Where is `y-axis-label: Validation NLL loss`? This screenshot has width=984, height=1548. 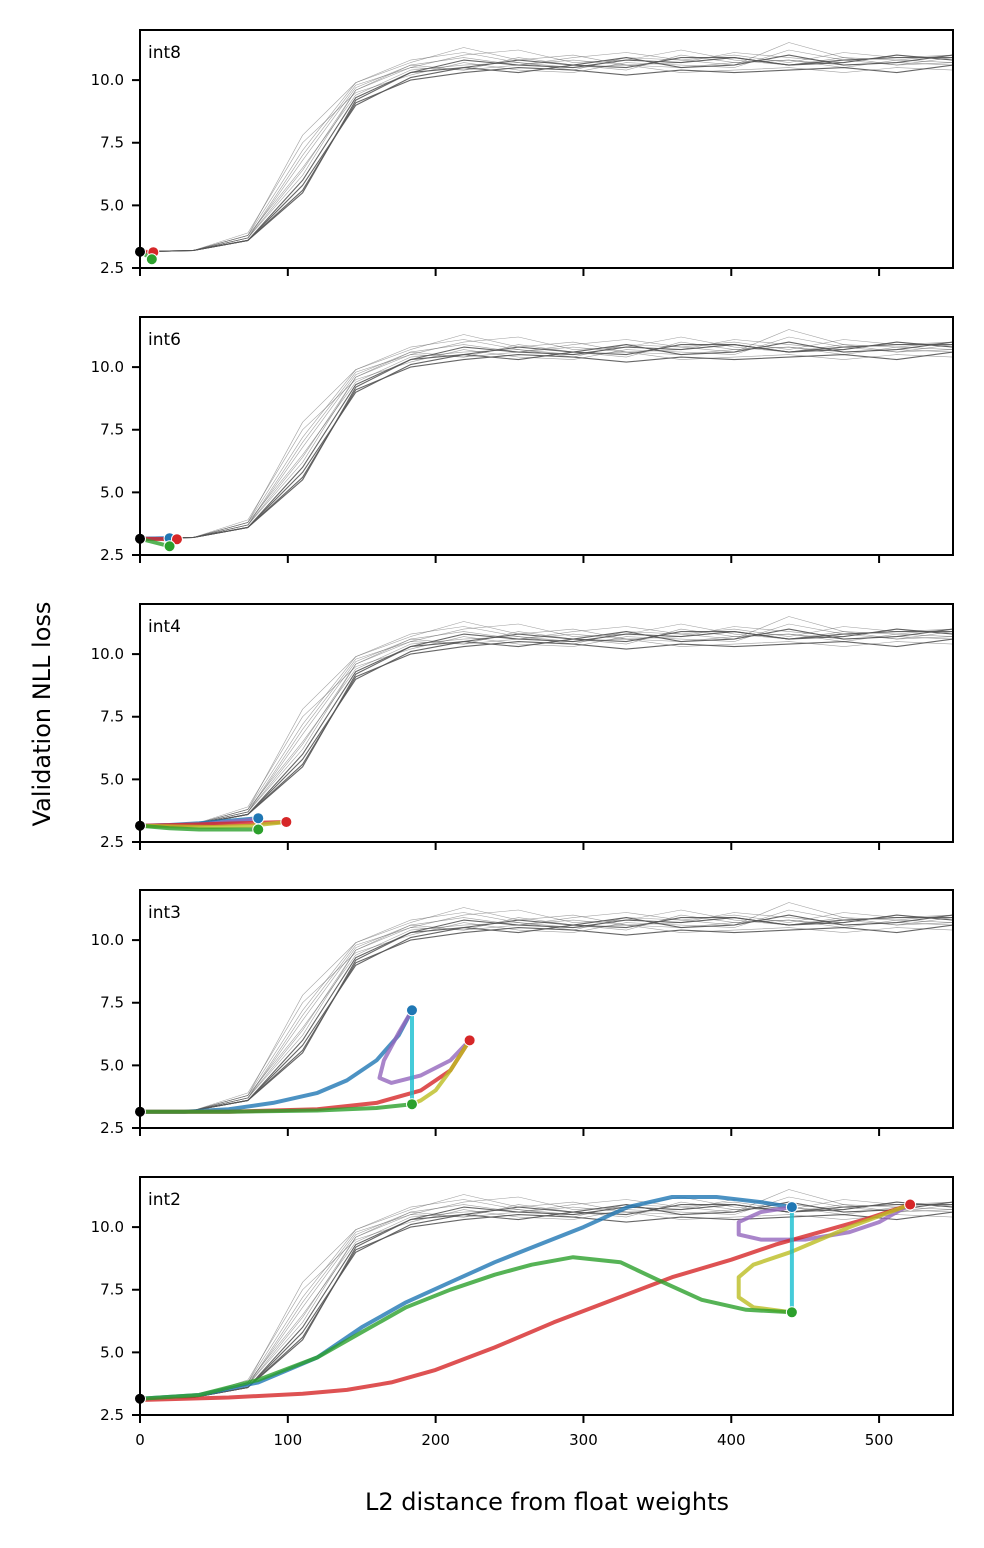 y-axis-label: Validation NLL loss is located at coordinates (42, 714).